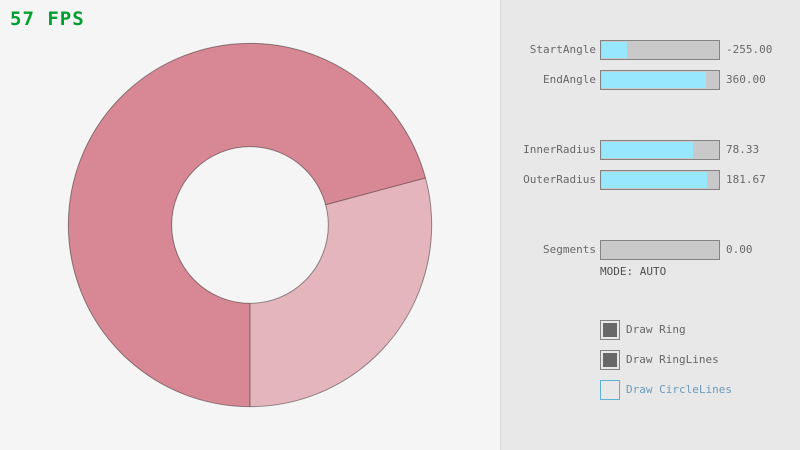  Describe the element at coordinates (559, 179) in the screenshot. I see `slider-label-outerradius: OuterRadius` at that location.